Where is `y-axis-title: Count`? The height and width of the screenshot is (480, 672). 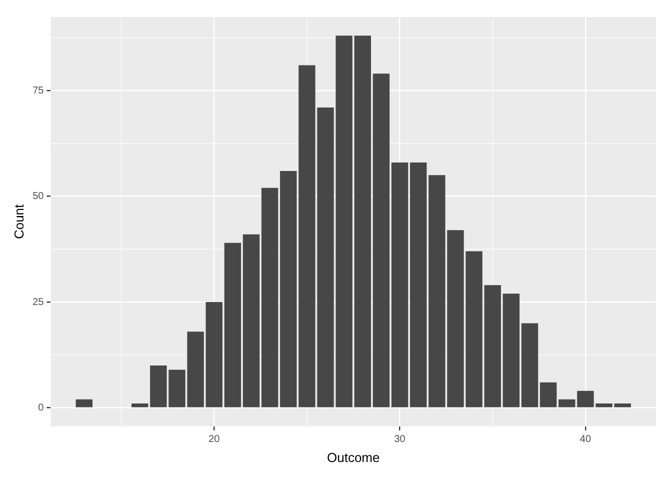
y-axis-title: Count is located at coordinates (18, 222).